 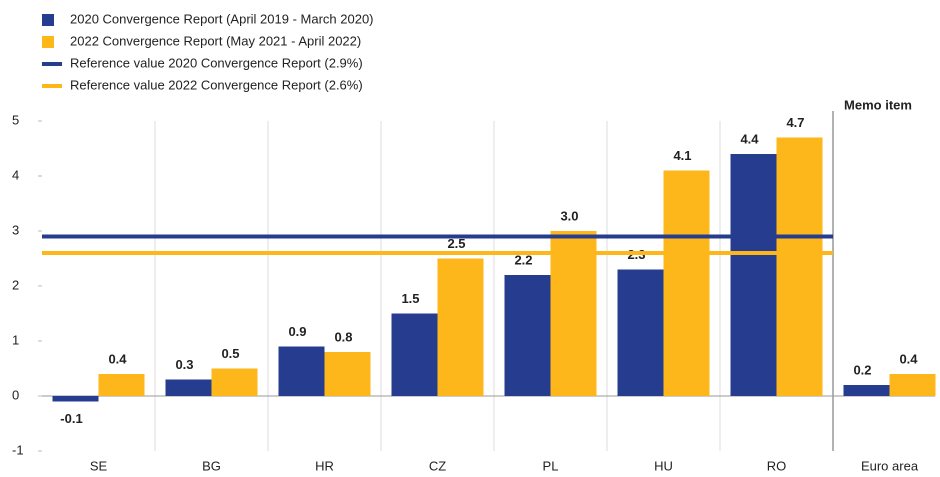 What do you see at coordinates (15, 284) in the screenshot?
I see `y-tick-label: 2` at bounding box center [15, 284].